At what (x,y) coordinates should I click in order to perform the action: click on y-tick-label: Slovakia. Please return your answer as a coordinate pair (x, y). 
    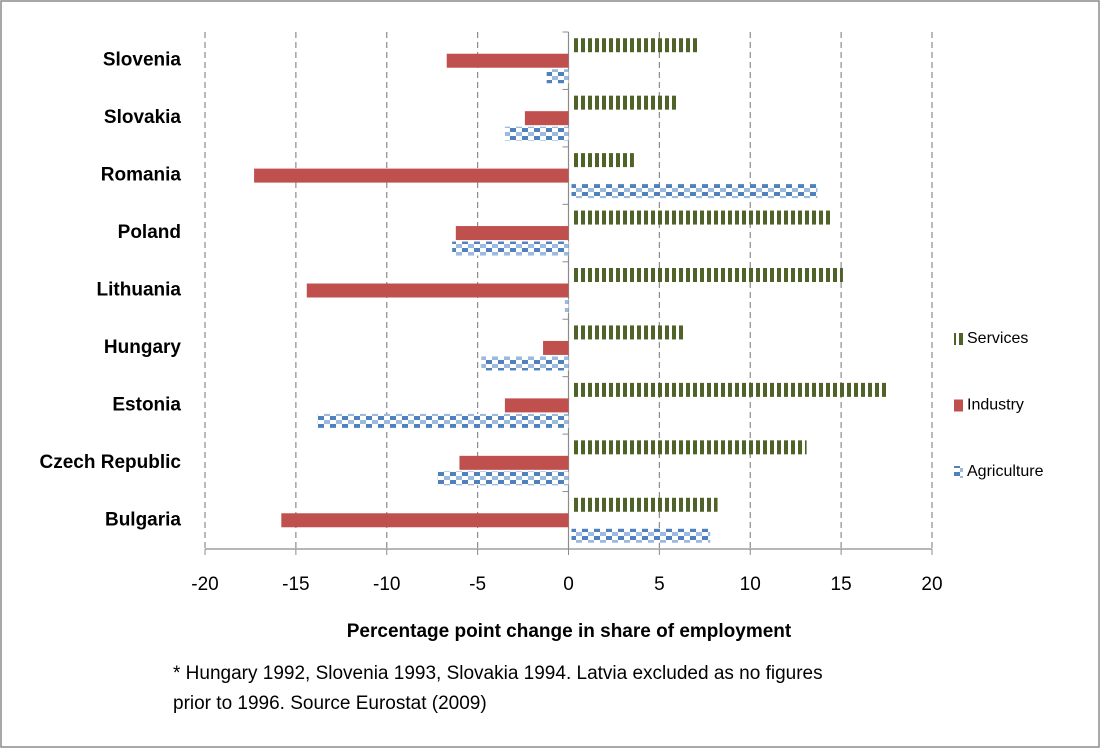
    Looking at the image, I should click on (143, 117).